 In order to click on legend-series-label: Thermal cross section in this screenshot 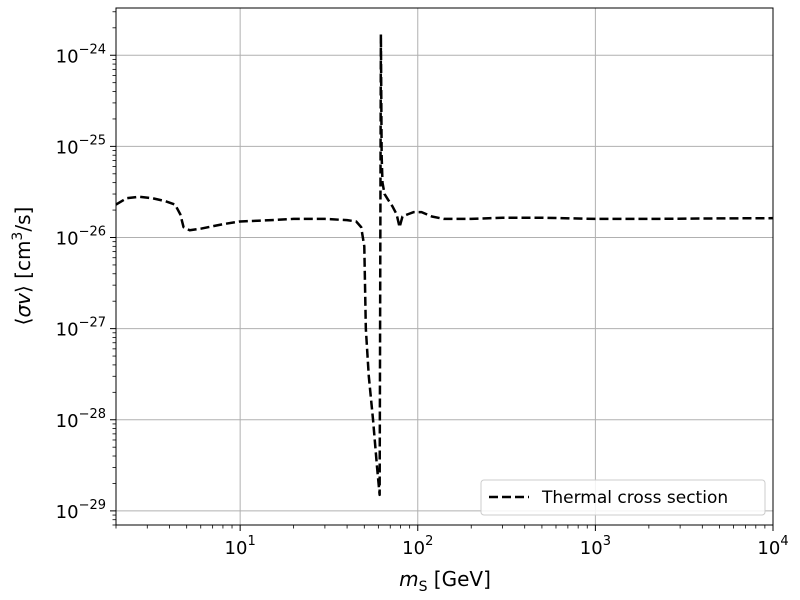, I will do `click(634, 498)`.